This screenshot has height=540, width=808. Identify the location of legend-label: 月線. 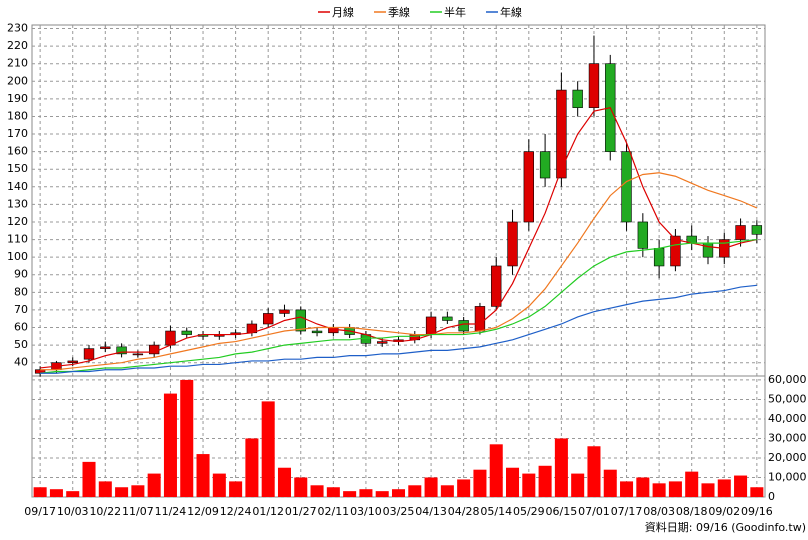
(343, 12).